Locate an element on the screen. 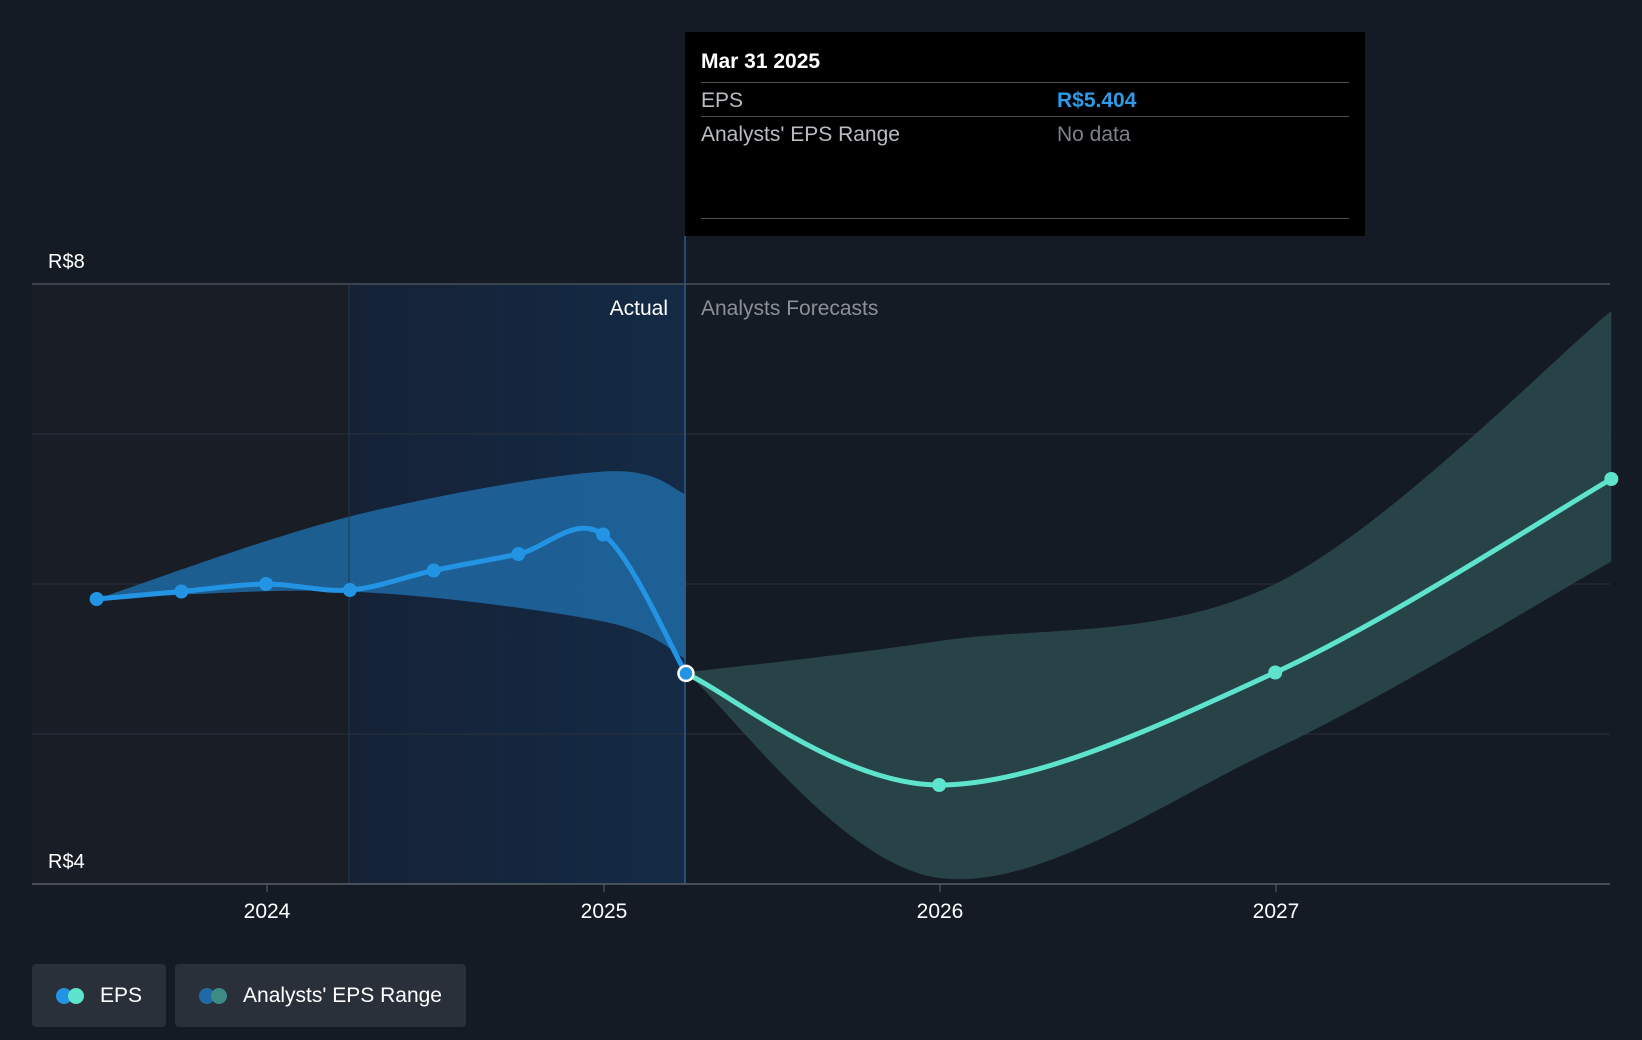 This screenshot has width=1642, height=1040. highlight-point is located at coordinates (686, 673).